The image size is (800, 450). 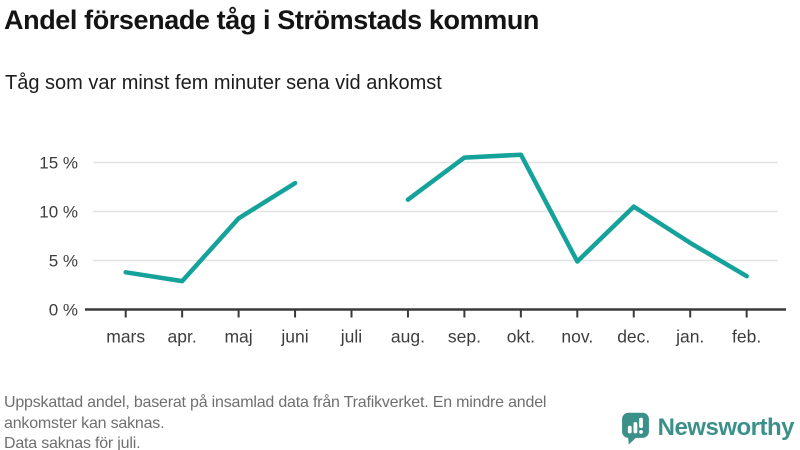 I want to click on logo-exclamation-bar, so click(x=640, y=422).